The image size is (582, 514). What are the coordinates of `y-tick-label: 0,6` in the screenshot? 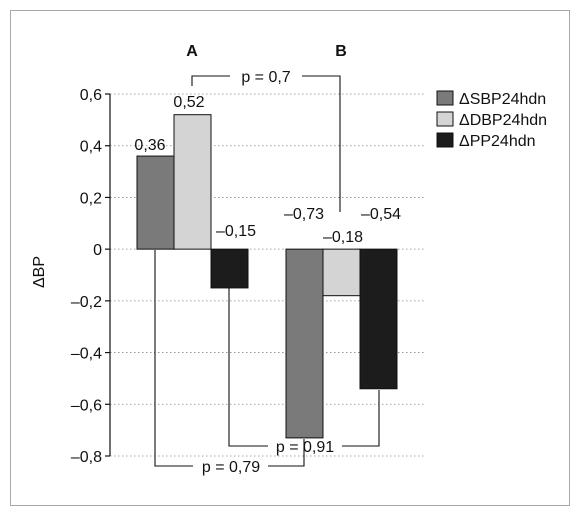 It's located at (91, 95).